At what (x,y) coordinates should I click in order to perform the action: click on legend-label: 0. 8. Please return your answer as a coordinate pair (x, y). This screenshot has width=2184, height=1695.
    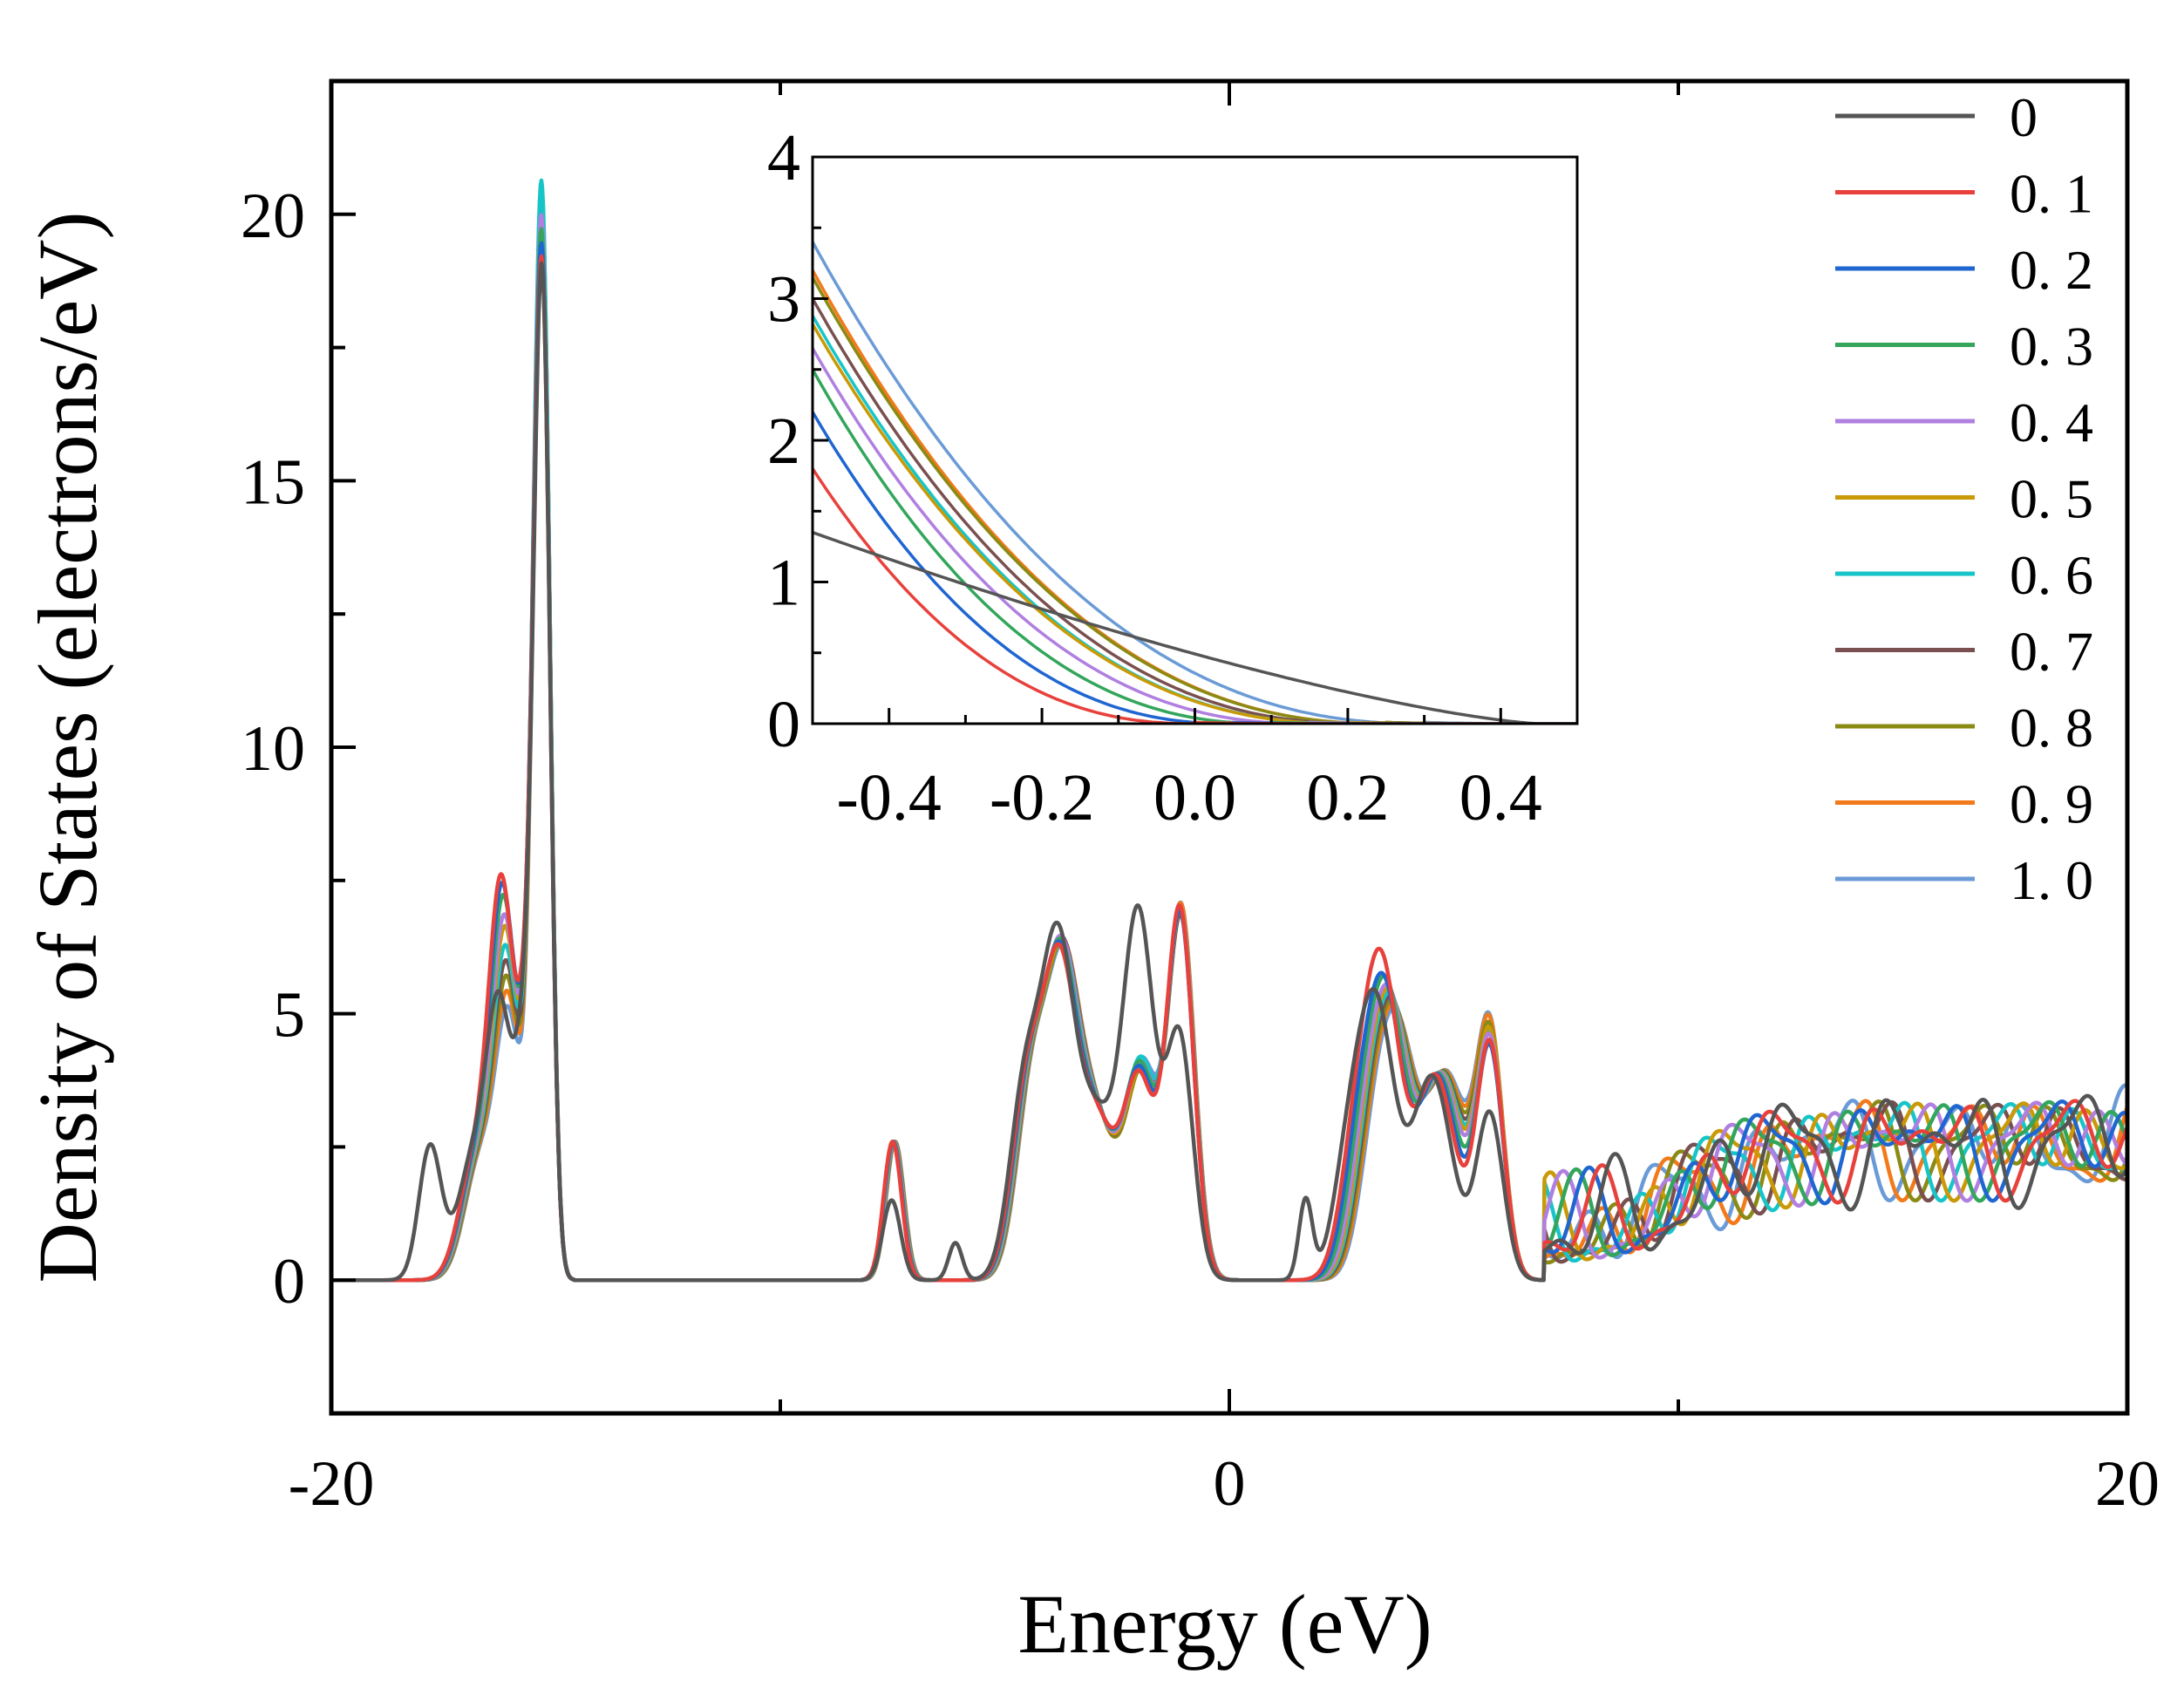
    Looking at the image, I should click on (2051, 728).